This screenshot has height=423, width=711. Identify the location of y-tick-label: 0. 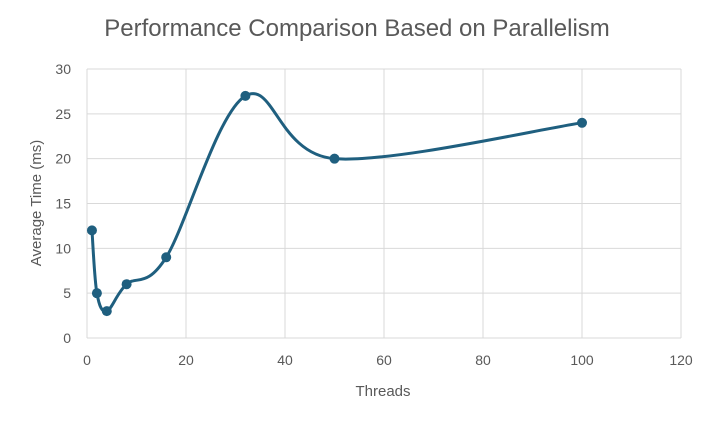
(67, 338).